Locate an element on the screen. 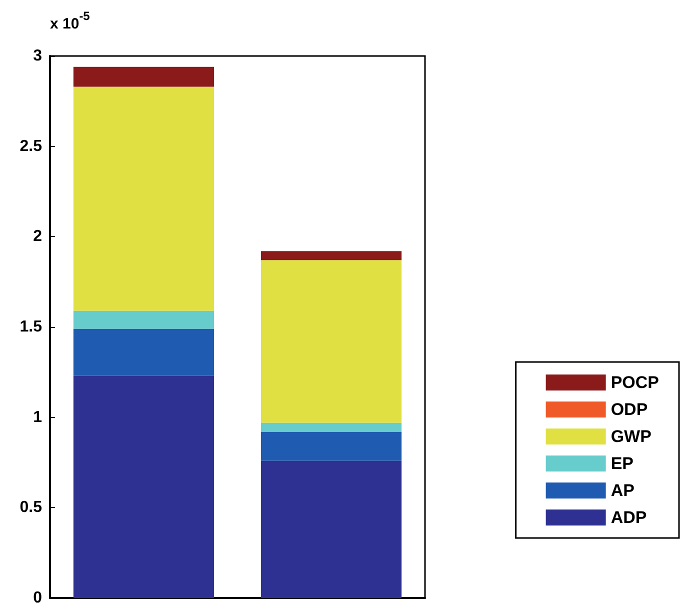  y-tick-label: 3 is located at coordinates (37, 56).